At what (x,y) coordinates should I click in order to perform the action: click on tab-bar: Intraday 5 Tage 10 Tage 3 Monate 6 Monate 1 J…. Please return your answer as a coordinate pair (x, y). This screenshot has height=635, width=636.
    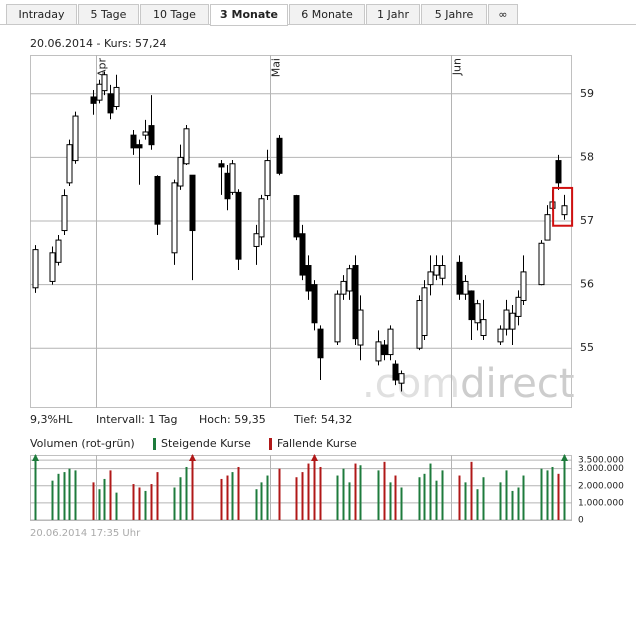
    Looking at the image, I should click on (262, 15).